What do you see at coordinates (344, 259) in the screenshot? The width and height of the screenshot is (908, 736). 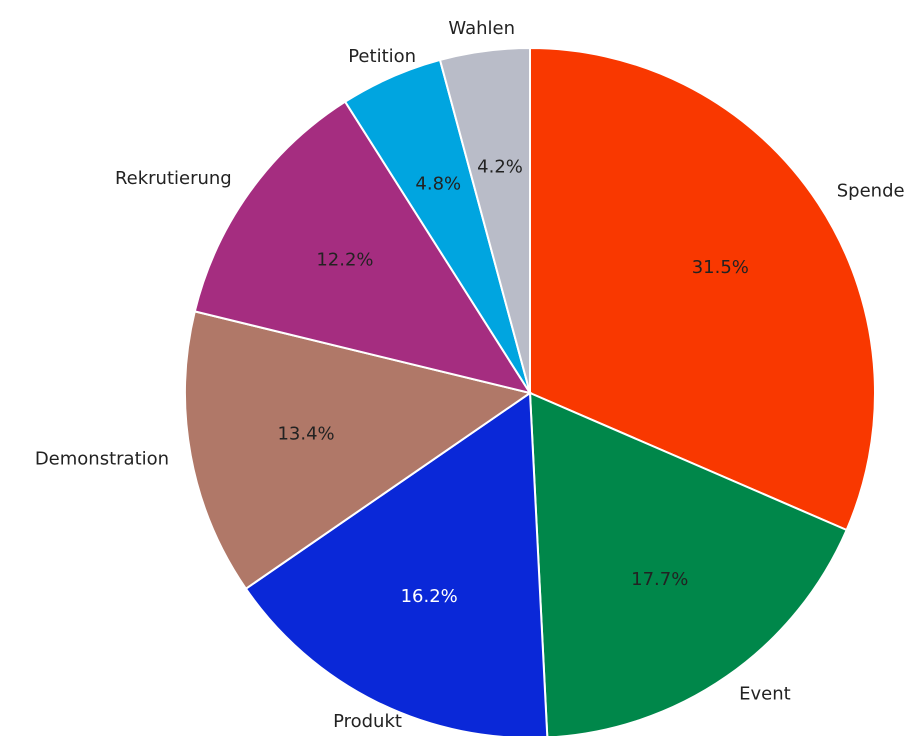 I see `value-label: 12.2%` at bounding box center [344, 259].